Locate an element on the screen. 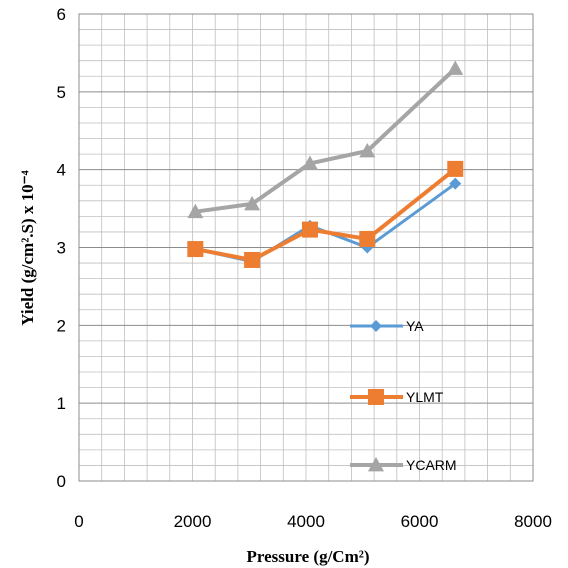 The width and height of the screenshot is (568, 568). x-tick-label: 0 is located at coordinates (78, 521).